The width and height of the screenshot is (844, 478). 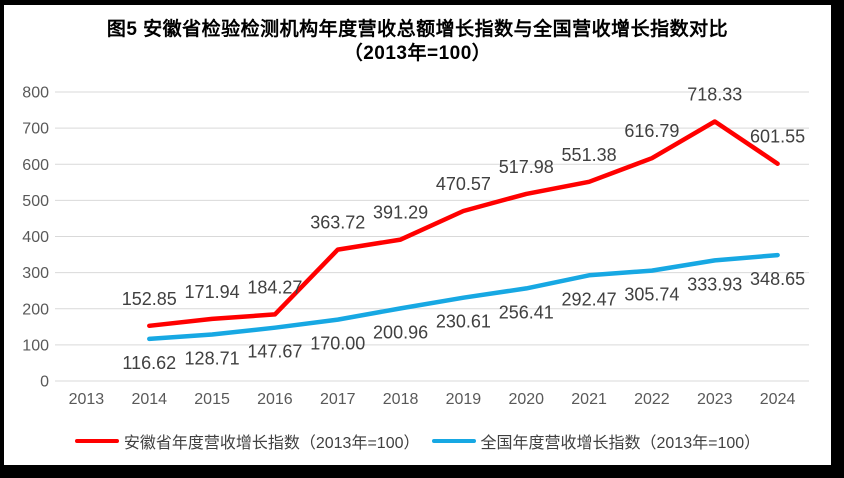 I want to click on data-label: 718.33, so click(x=714, y=95).